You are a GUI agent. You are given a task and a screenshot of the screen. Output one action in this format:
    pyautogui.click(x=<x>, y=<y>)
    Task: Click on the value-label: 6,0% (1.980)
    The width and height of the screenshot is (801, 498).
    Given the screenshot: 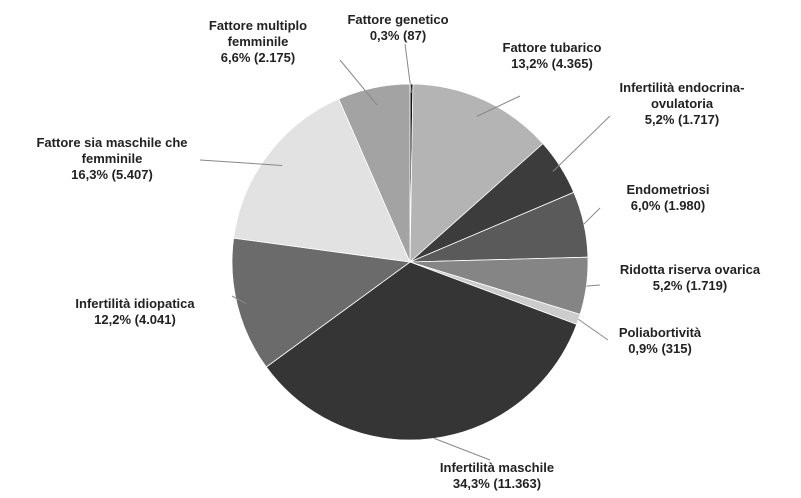 What is the action you would take?
    pyautogui.click(x=668, y=205)
    